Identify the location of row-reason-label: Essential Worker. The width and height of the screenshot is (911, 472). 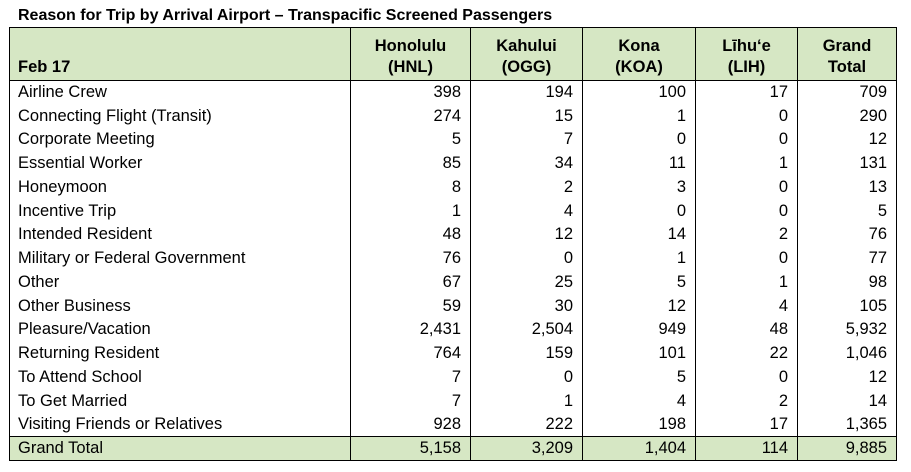
(180, 163).